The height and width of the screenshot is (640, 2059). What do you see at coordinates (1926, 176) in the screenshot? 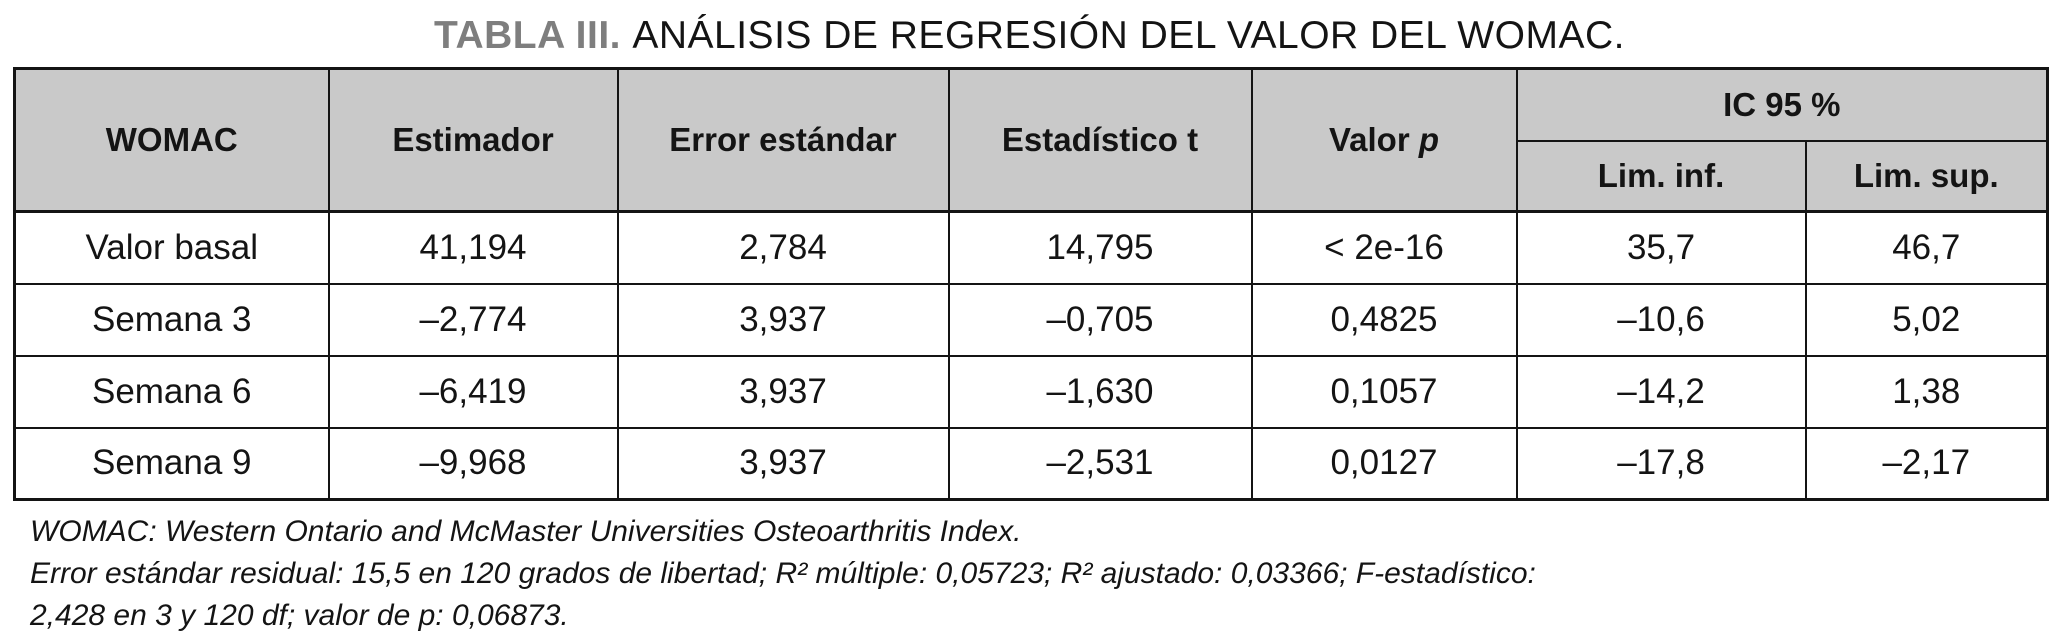
I see `header-lim-sup: Lim. sup.` at bounding box center [1926, 176].